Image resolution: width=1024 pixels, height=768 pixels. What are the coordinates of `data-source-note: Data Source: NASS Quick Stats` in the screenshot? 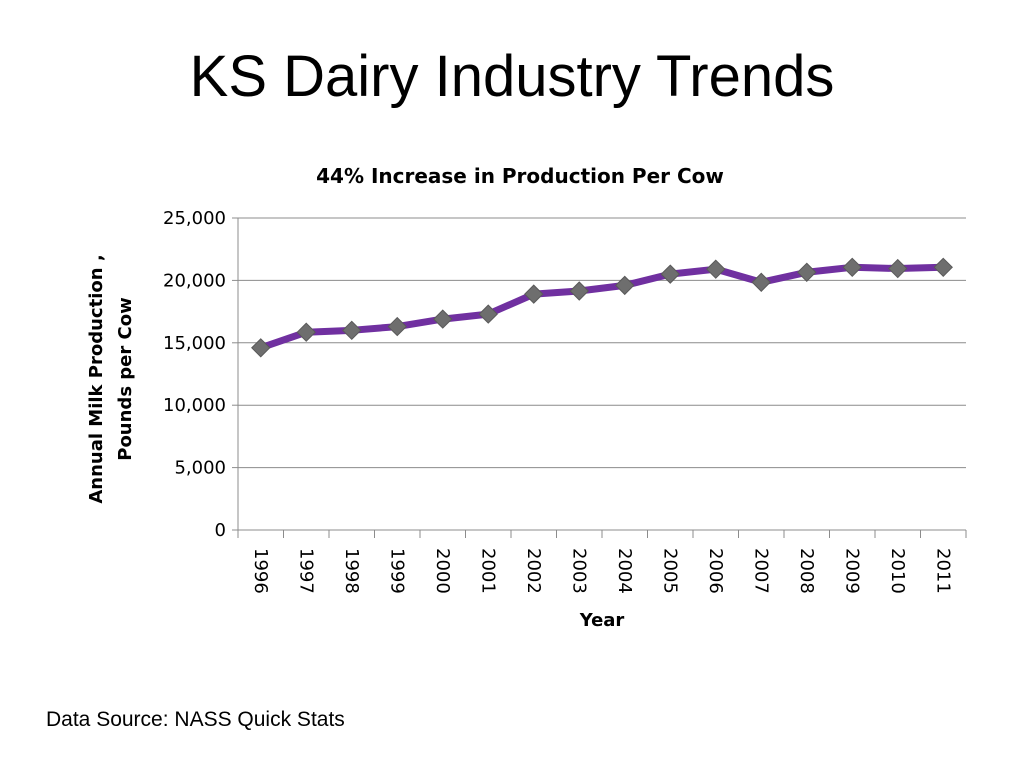 It's located at (195, 719).